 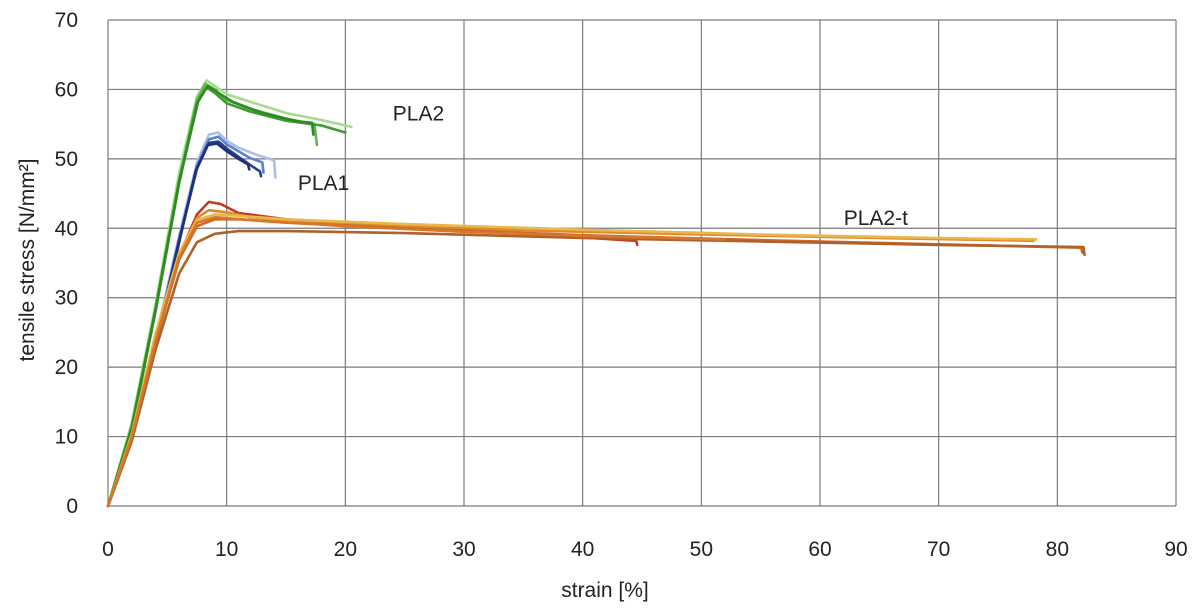 I want to click on x-tick-label: 30, so click(x=463, y=549).